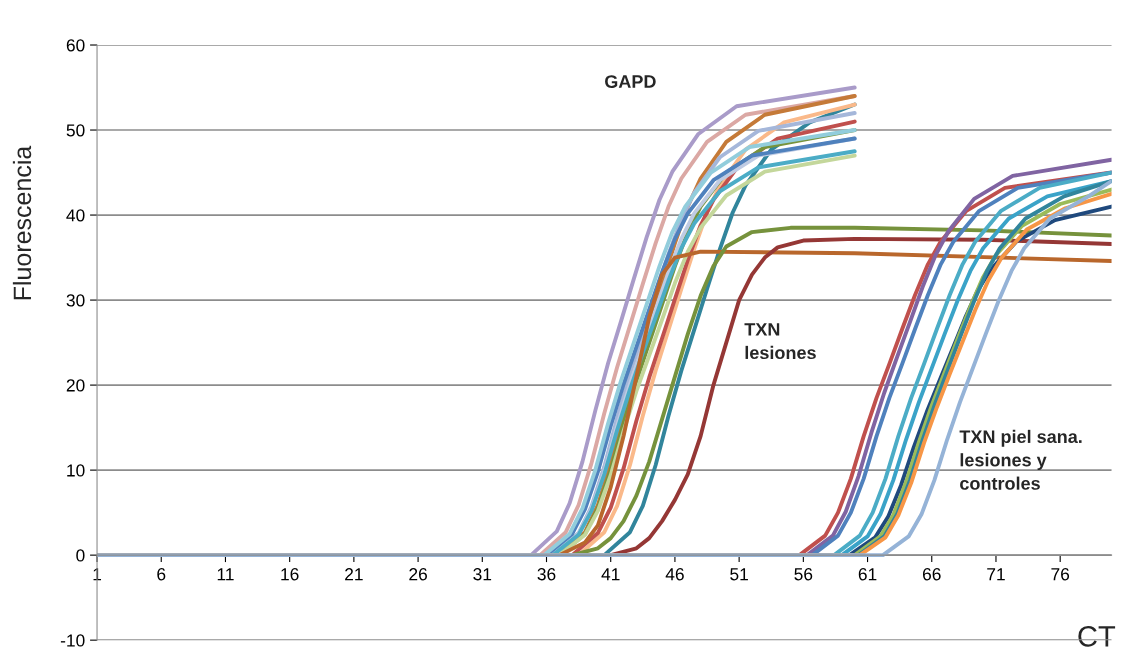 The image size is (1131, 662). Describe the element at coordinates (75, 385) in the screenshot. I see `y-tick-label: 20` at that location.